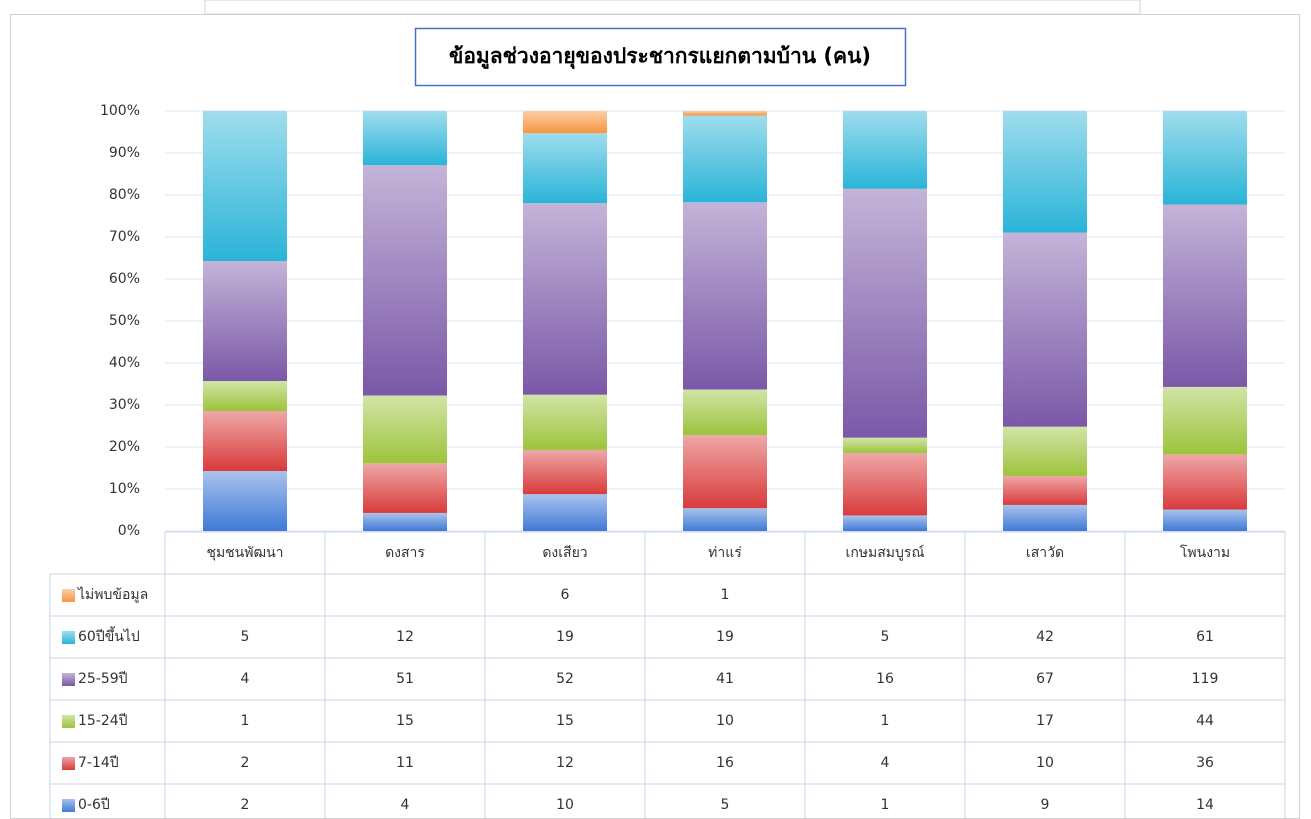 The width and height of the screenshot is (1311, 819). What do you see at coordinates (109, 635) in the screenshot?
I see `legend-label: 60ปีขึ้นไป` at bounding box center [109, 635].